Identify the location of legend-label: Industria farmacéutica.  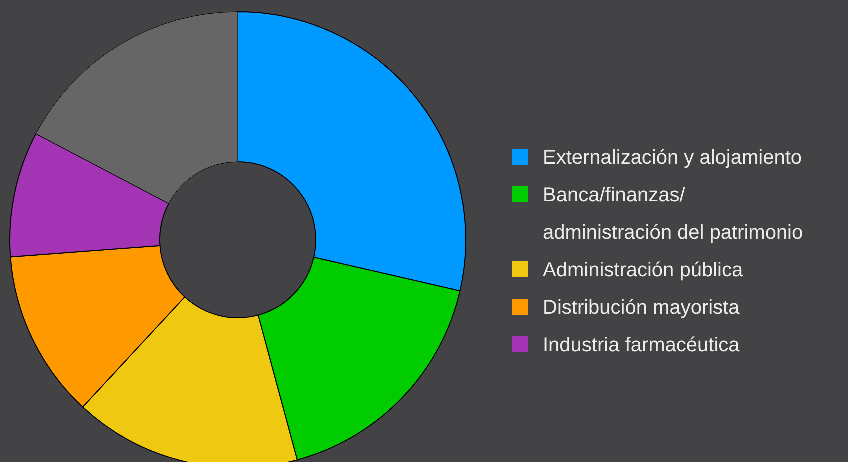
(642, 345).